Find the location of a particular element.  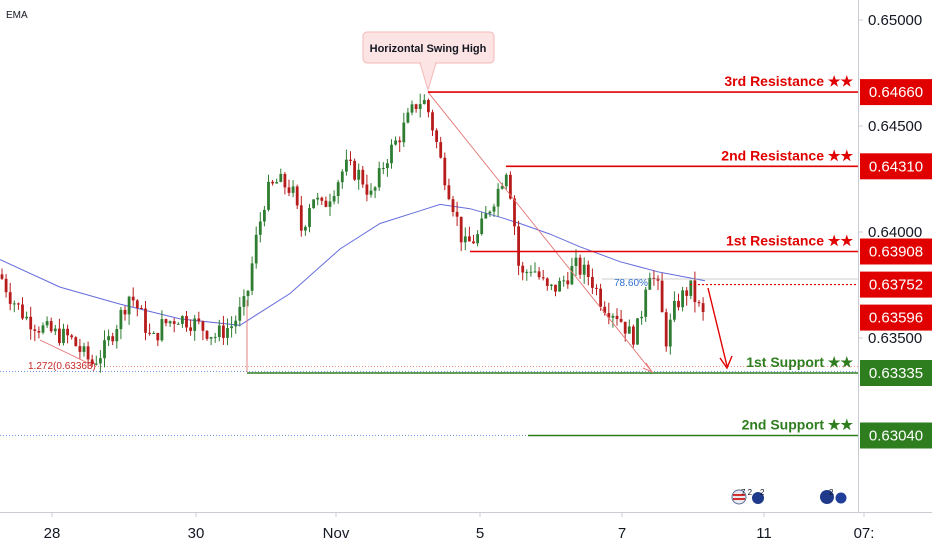

time-tick-label: 30 is located at coordinates (196, 533).